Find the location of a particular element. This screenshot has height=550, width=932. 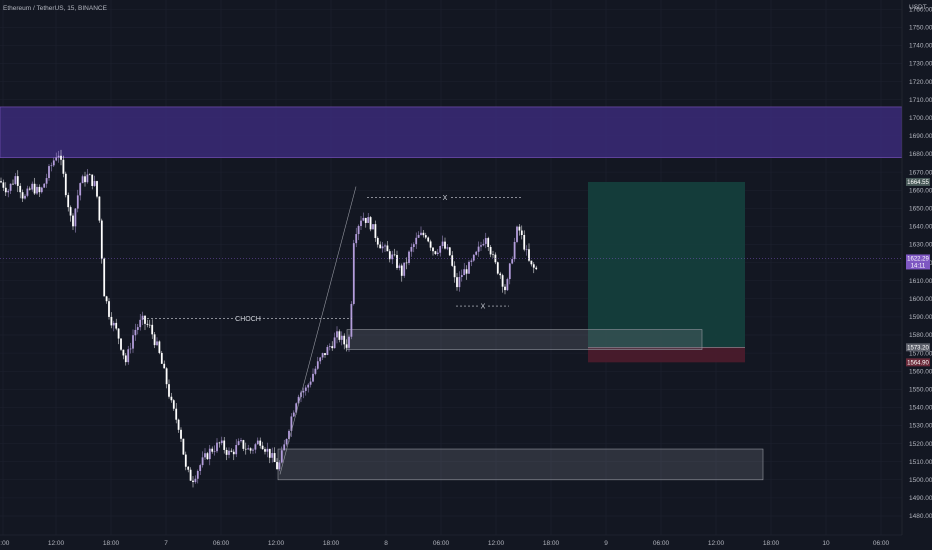

time-tick-label: 10 is located at coordinates (826, 543).